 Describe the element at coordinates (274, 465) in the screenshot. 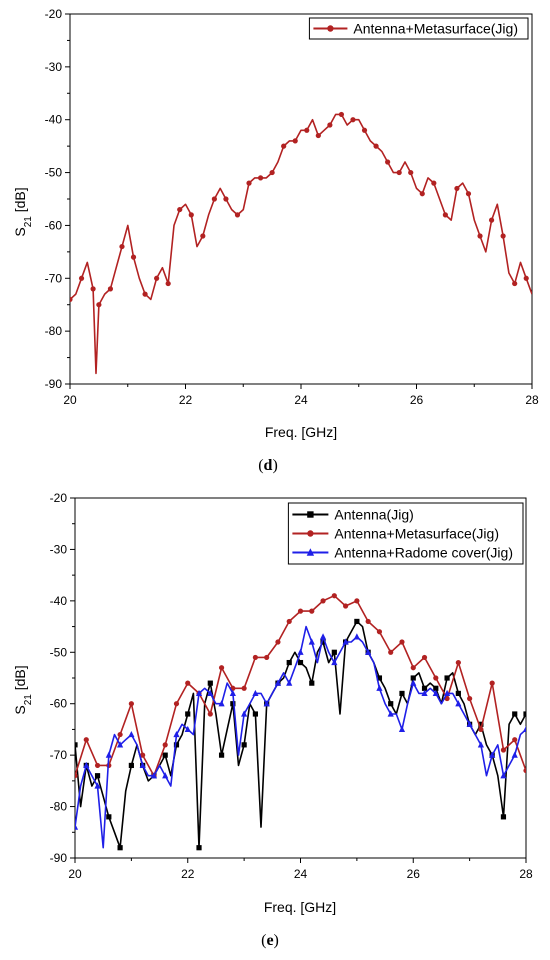

I see `caption-d-close: )` at that location.